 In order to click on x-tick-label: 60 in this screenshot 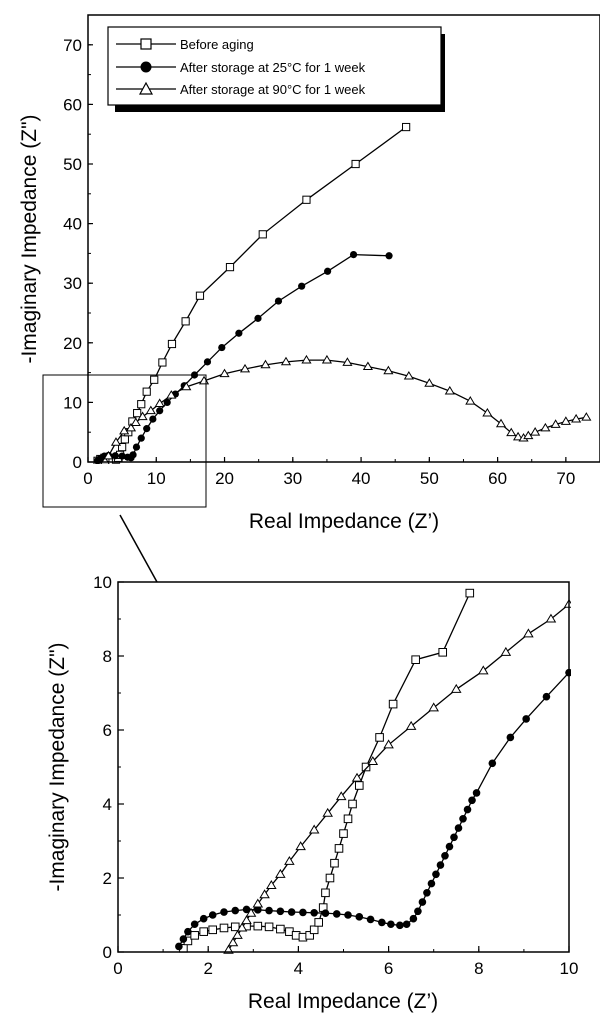, I will do `click(497, 478)`.